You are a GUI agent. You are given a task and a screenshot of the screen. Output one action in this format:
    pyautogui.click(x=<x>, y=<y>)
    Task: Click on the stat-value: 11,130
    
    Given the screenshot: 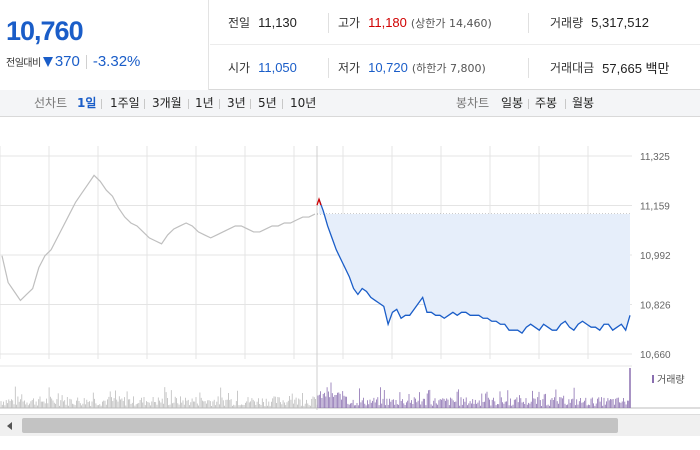 What is the action you would take?
    pyautogui.click(x=277, y=22)
    